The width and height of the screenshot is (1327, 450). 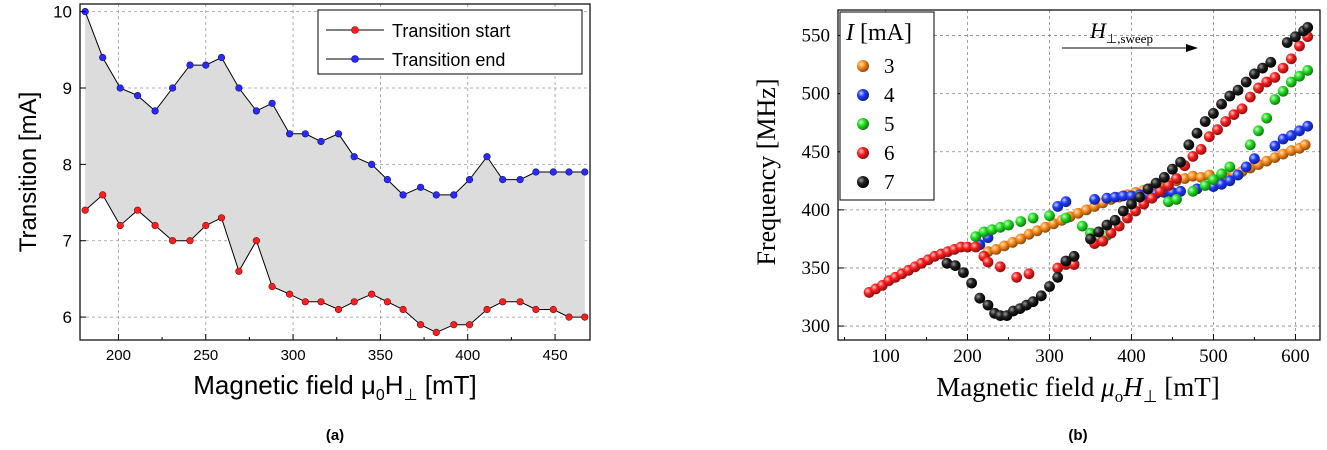 What do you see at coordinates (450, 42) in the screenshot?
I see `legend-a: Transition start Transition end` at bounding box center [450, 42].